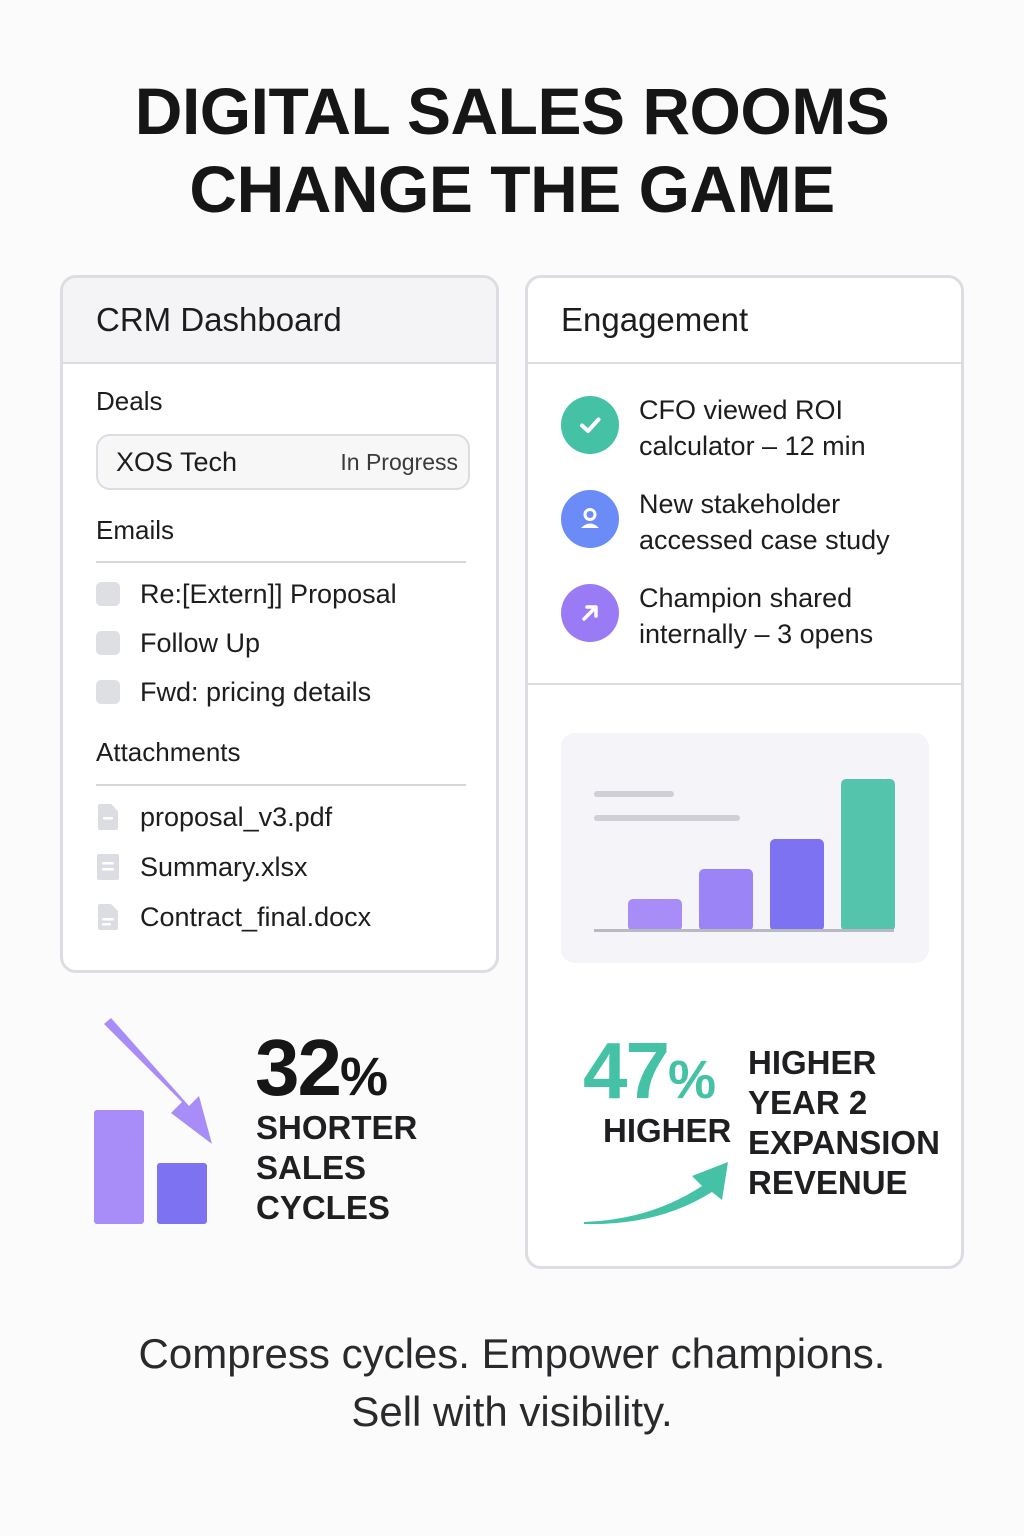 The width and height of the screenshot is (1024, 1536). I want to click on bar-chart-svg, so click(744, 855).